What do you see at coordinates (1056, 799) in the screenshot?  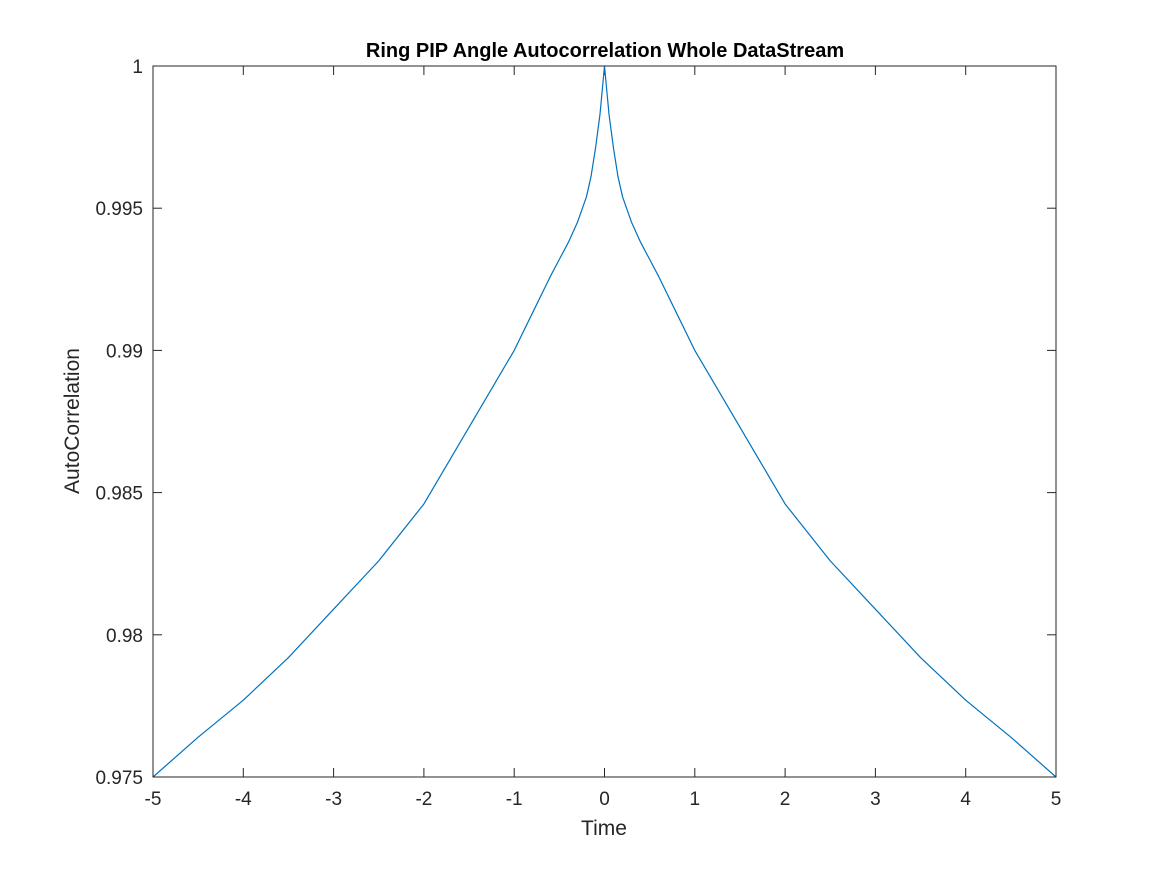 I see `x-tick-label: 5` at bounding box center [1056, 799].